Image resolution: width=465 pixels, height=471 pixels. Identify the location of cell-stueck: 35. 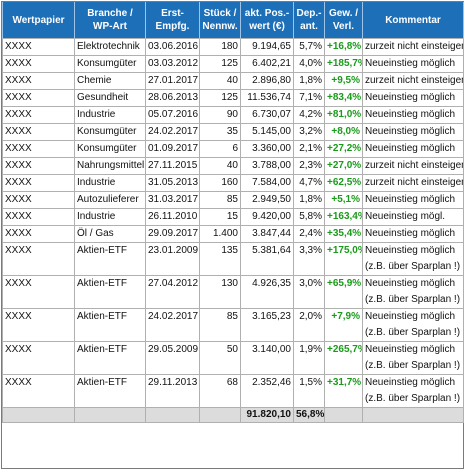
(220, 132).